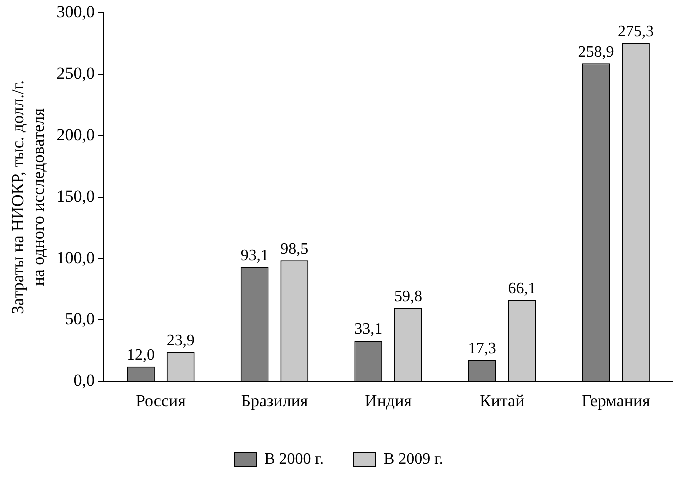  What do you see at coordinates (76, 196) in the screenshot?
I see `y-tick-label: 150,0` at bounding box center [76, 196].